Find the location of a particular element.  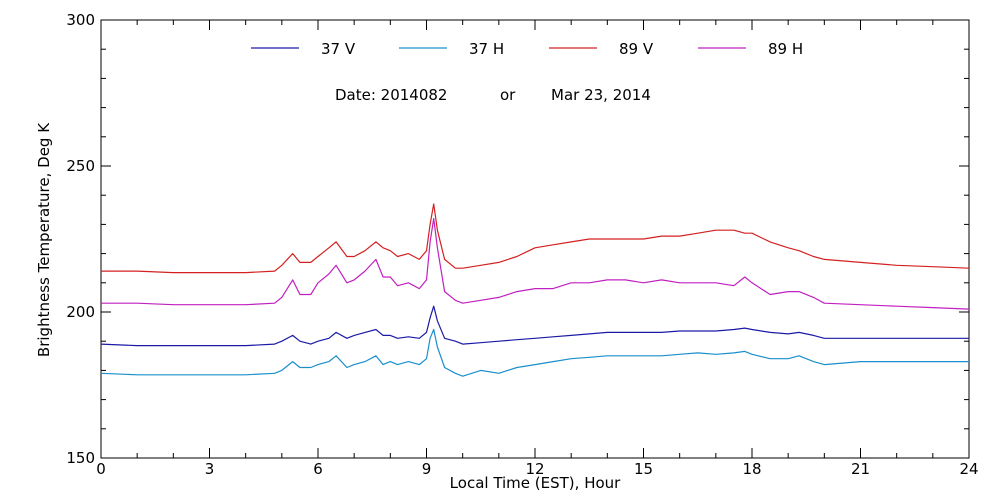

y-tick-label: 200 is located at coordinates (80, 312).